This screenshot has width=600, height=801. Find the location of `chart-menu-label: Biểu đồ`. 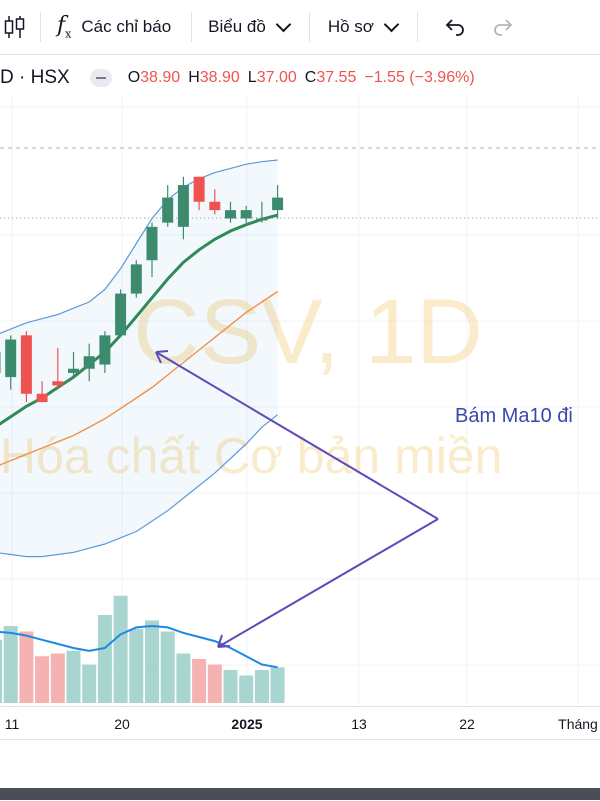

chart-menu-label: Biểu đồ is located at coordinates (237, 26).